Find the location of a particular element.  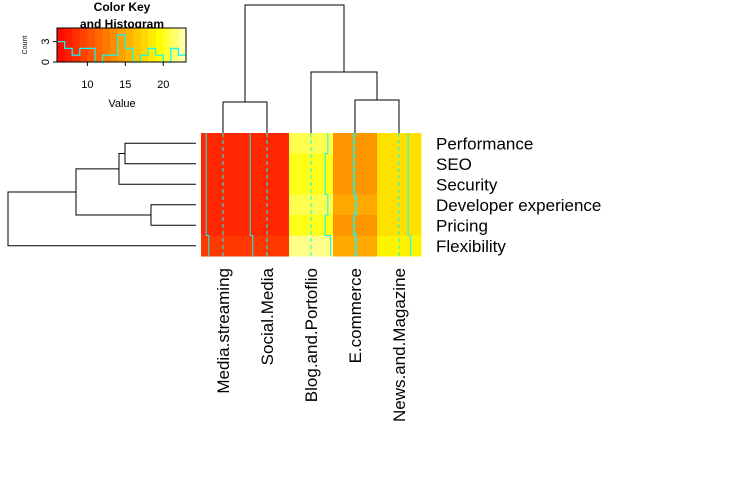

color-key-strip is located at coordinates (122, 45).